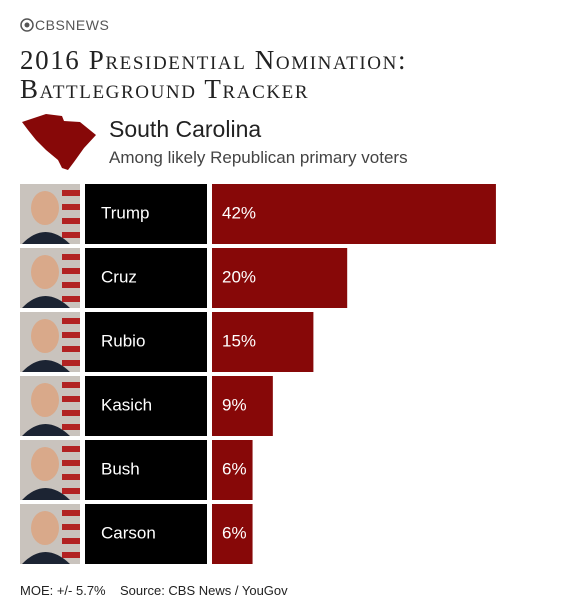 Image resolution: width=576 pixels, height=605 pixels. Describe the element at coordinates (239, 276) in the screenshot. I see `value-label: 20%` at that location.